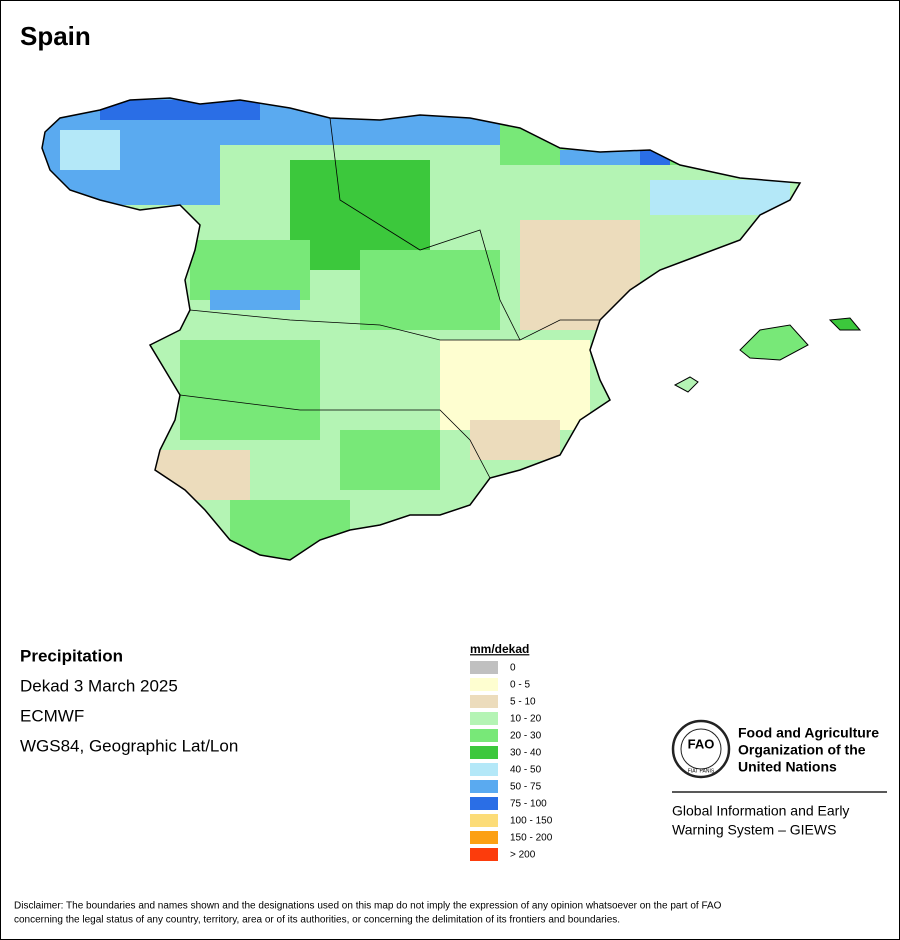 This screenshot has height=940, width=900. Describe the element at coordinates (808, 733) in the screenshot. I see `org-name: Food and Agriculture` at that location.